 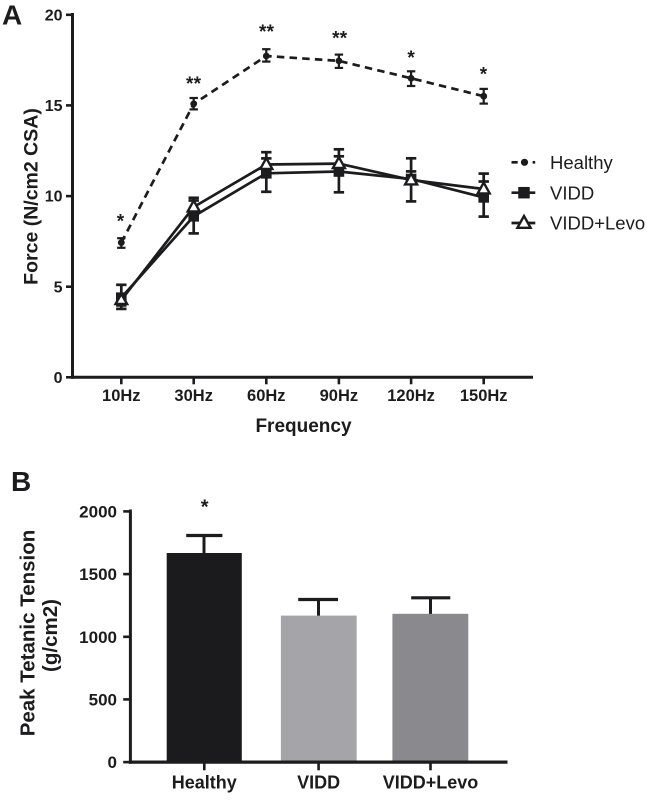 I want to click on svg-text: 1000, so click(x=98, y=637).